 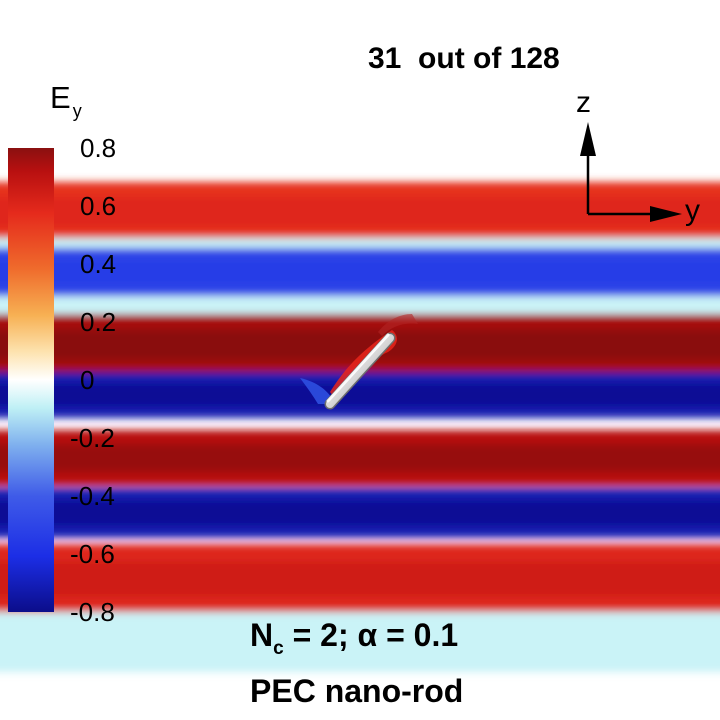 What do you see at coordinates (278, 648) in the screenshot?
I see `caption-n-subscript: c` at bounding box center [278, 648].